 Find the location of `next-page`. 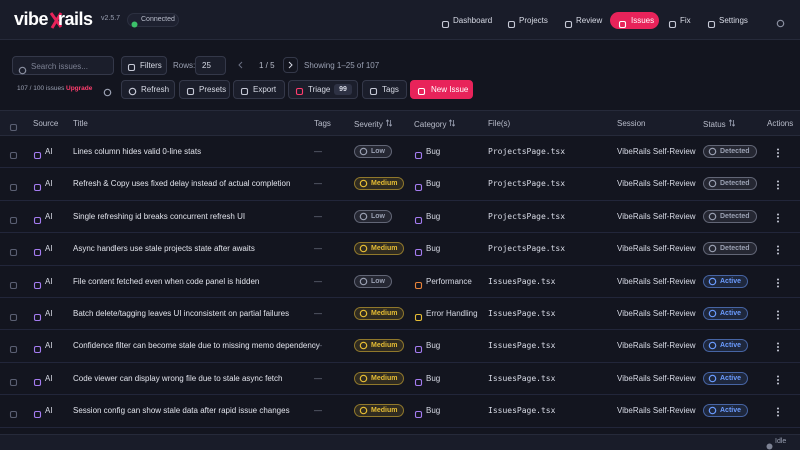

next-page is located at coordinates (290, 65).